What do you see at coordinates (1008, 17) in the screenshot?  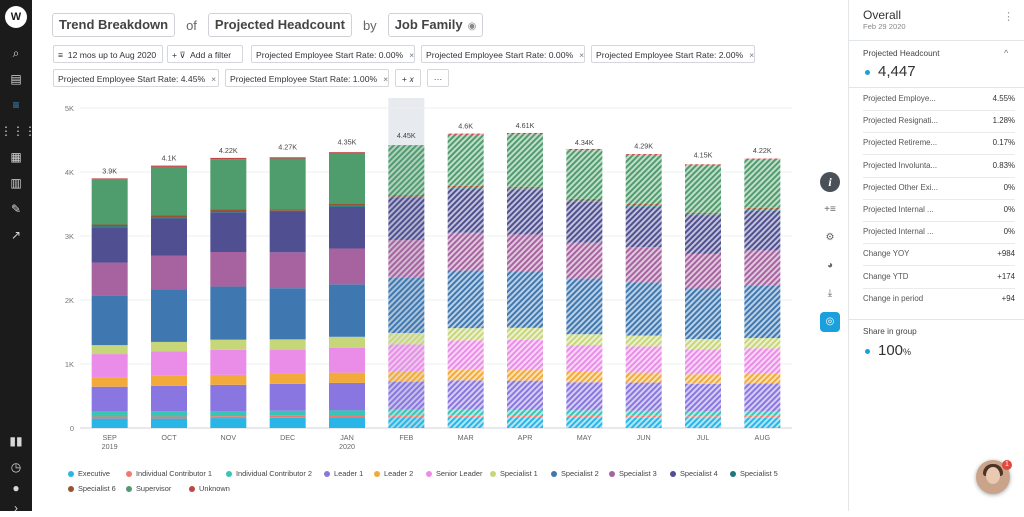 I see `kebab-menu-icon: ⋮` at bounding box center [1008, 17].